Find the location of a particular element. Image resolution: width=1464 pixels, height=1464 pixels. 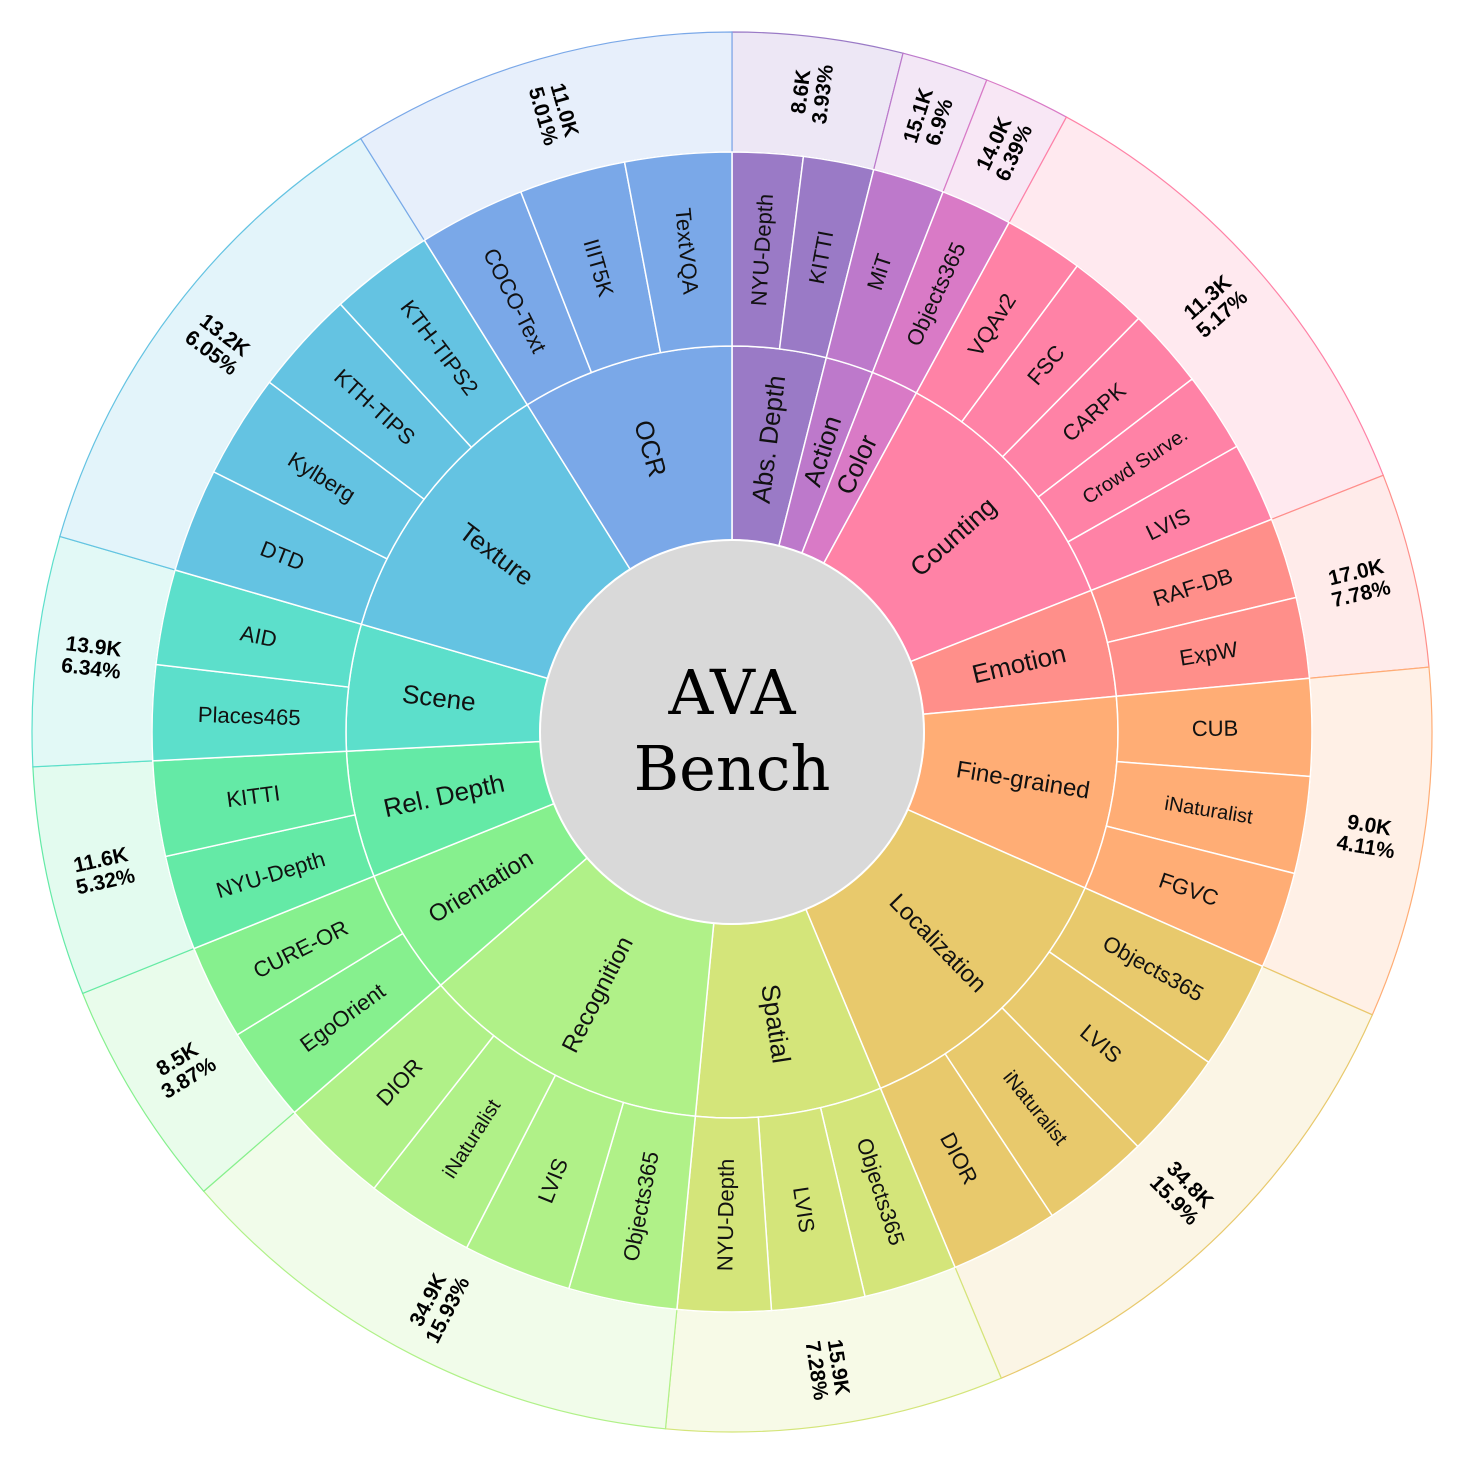

dataset-label-fine-grained-cub: CUB is located at coordinates (1215, 728).